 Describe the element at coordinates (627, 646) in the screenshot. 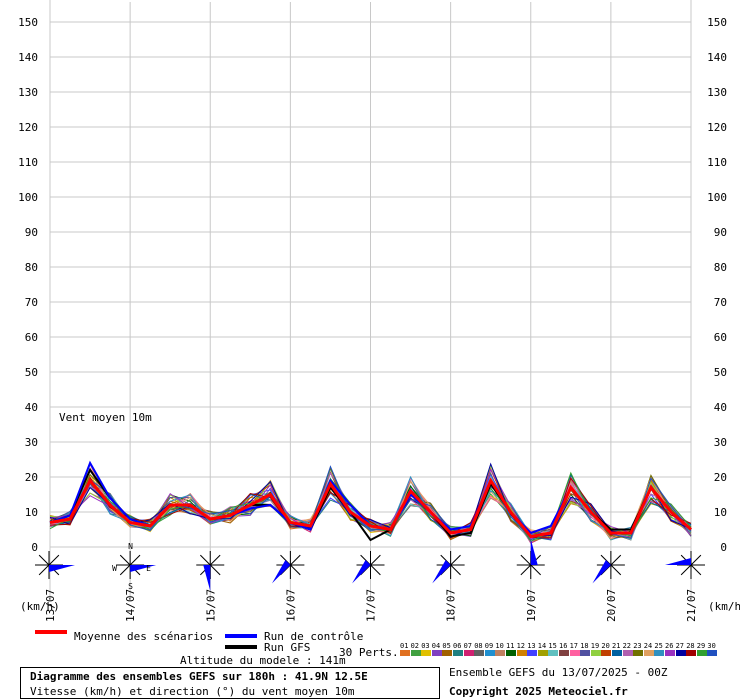

I see `perturbation-id: 22` at that location.